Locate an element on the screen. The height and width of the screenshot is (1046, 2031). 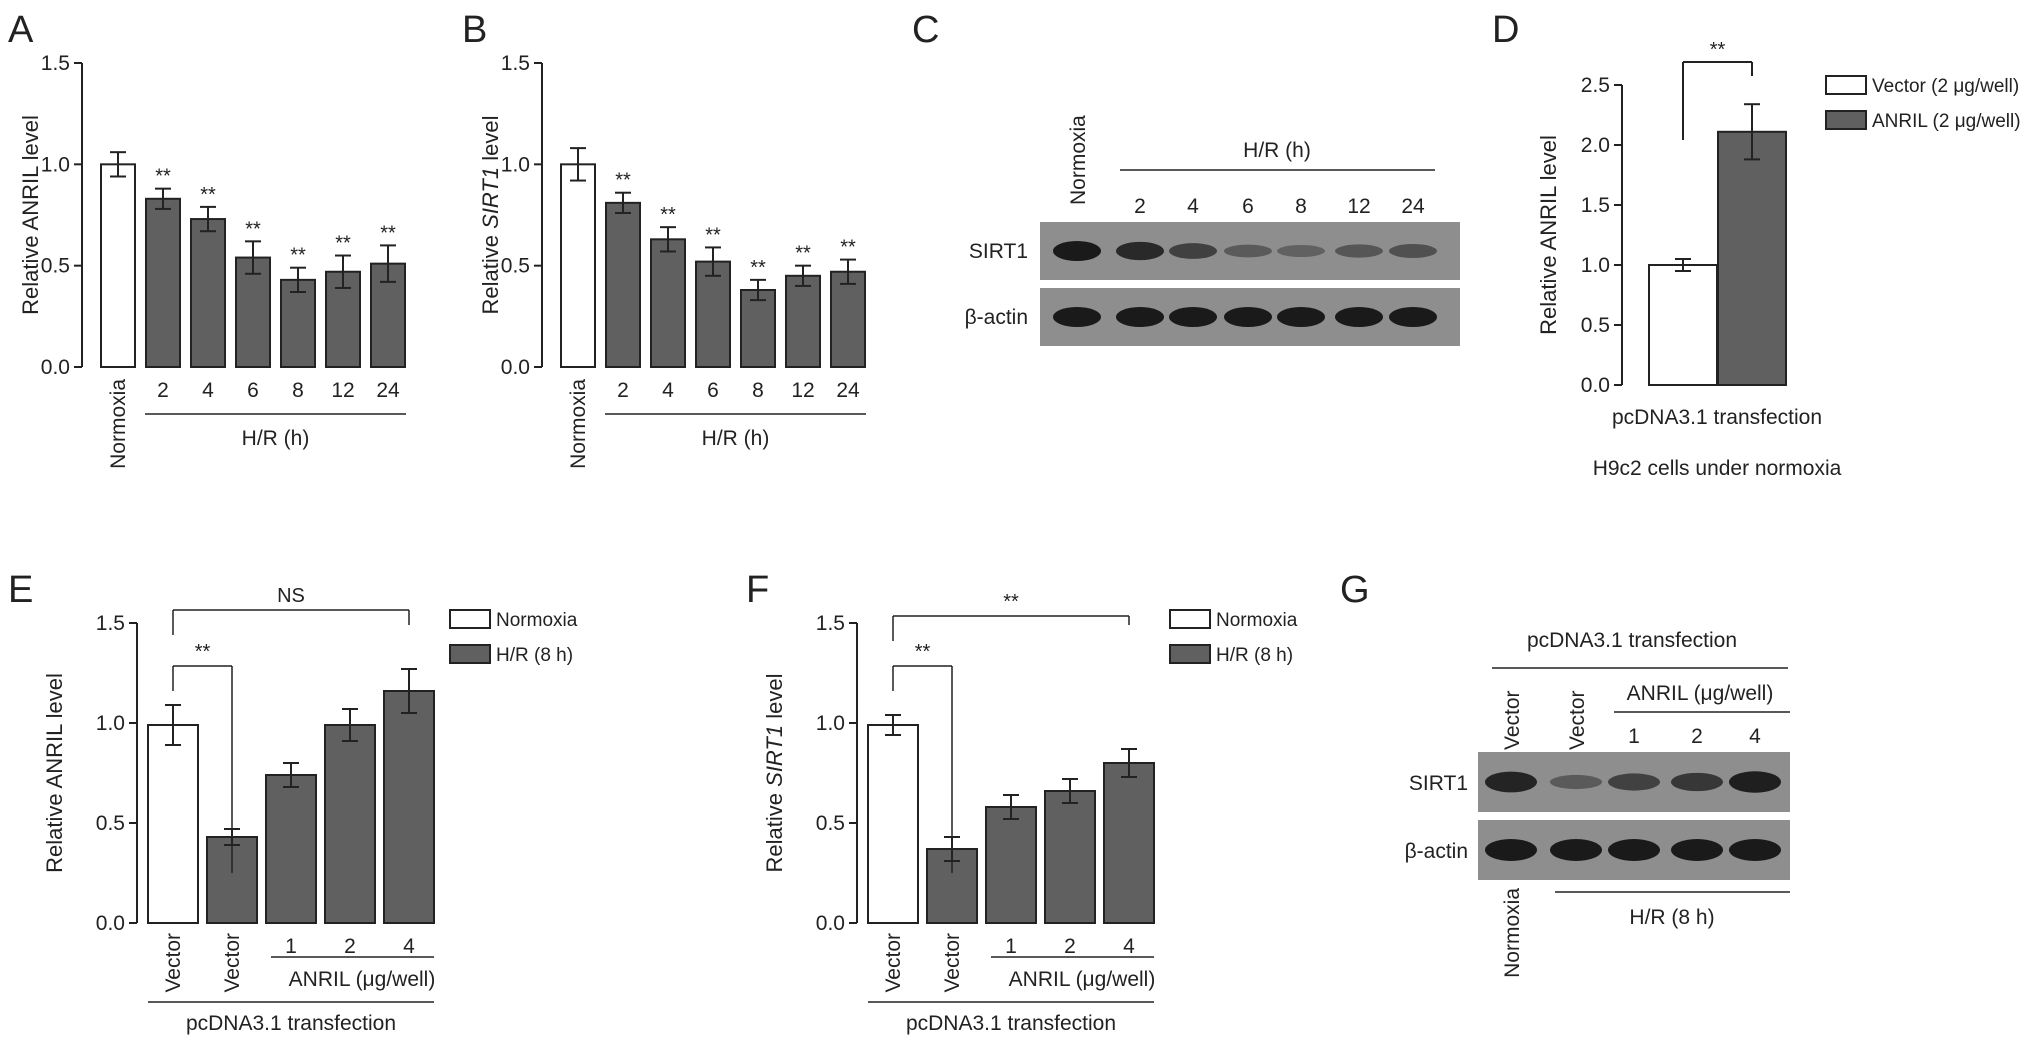
bottom-label: H/R (8 h) is located at coordinates (1671, 917).